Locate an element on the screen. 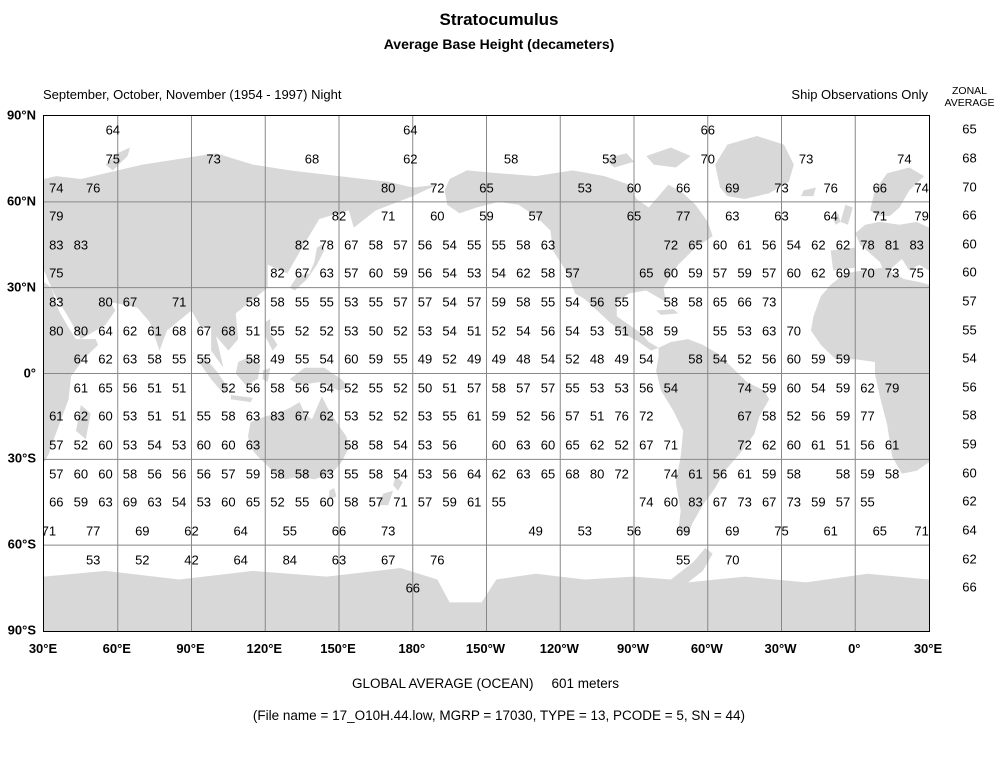 Image resolution: width=998 pixels, height=760 pixels. lat-tick-label: 90°S is located at coordinates (21, 630).